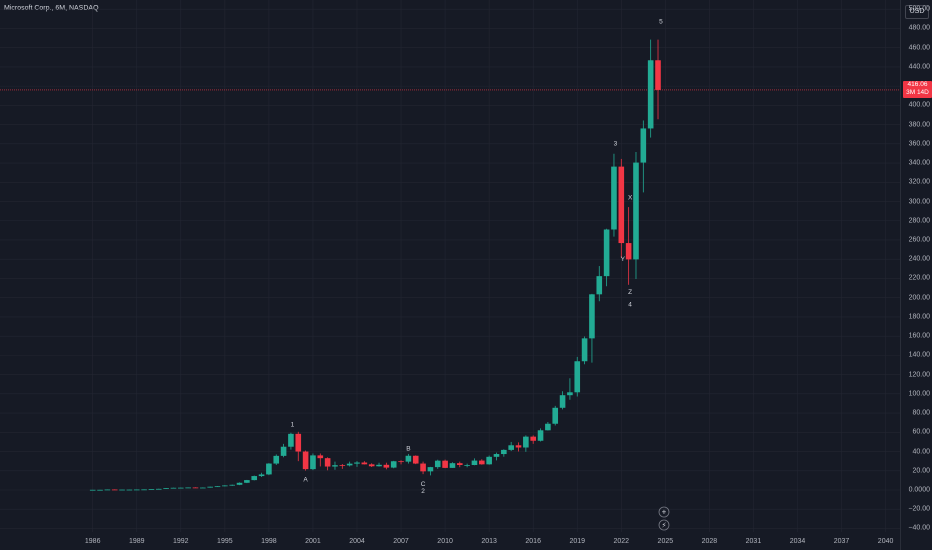 The height and width of the screenshot is (550, 932). What do you see at coordinates (423, 484) in the screenshot?
I see `wave-label: C` at bounding box center [423, 484].